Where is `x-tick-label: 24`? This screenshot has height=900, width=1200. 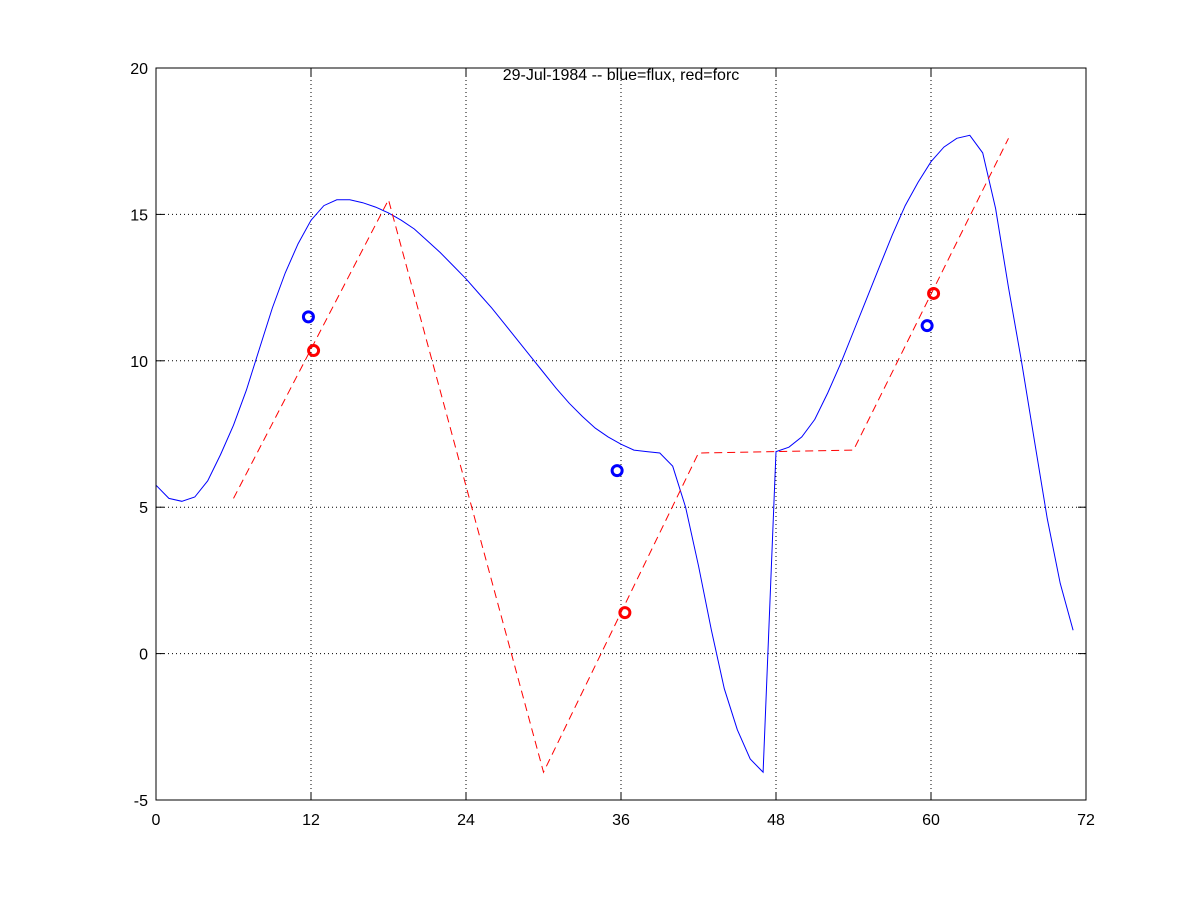
x-tick-label: 24 is located at coordinates (466, 820).